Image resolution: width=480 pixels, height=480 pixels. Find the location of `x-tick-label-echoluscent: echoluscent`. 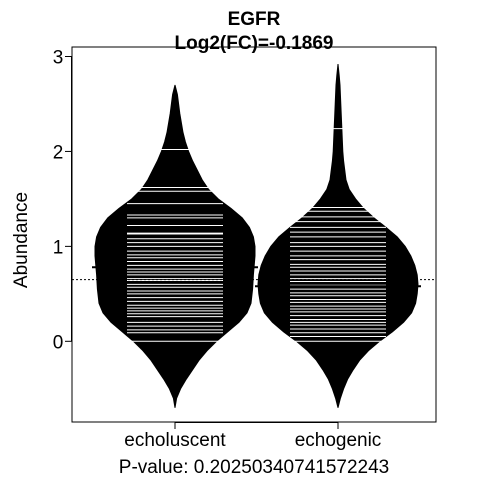

x-tick-label-echoluscent: echoluscent is located at coordinates (175, 440).